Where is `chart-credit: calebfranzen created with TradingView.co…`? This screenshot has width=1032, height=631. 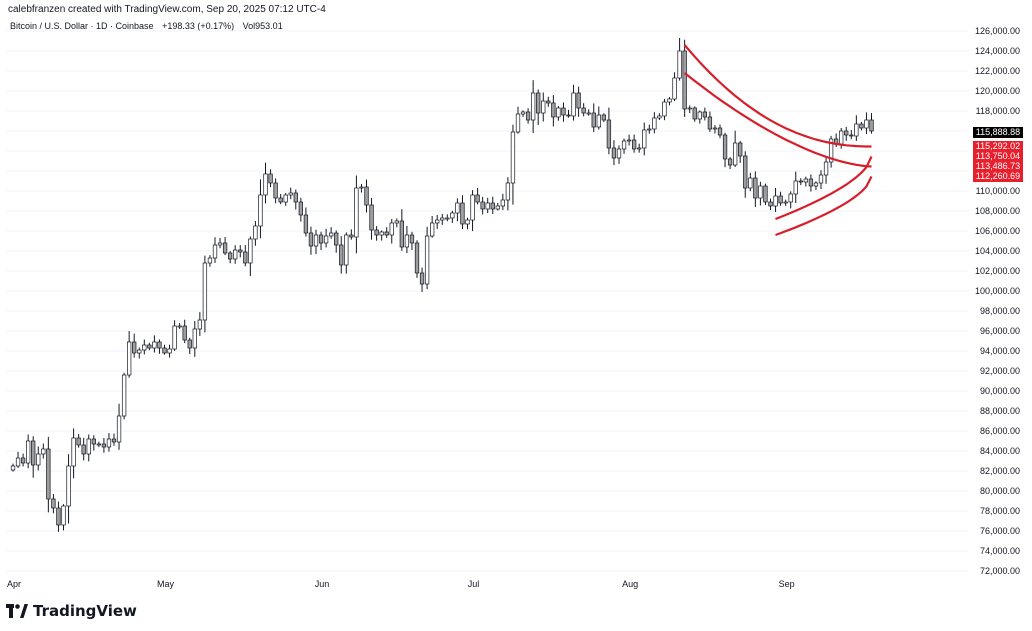
chart-credit: calebfranzen created with TradingView.co… is located at coordinates (167, 9).